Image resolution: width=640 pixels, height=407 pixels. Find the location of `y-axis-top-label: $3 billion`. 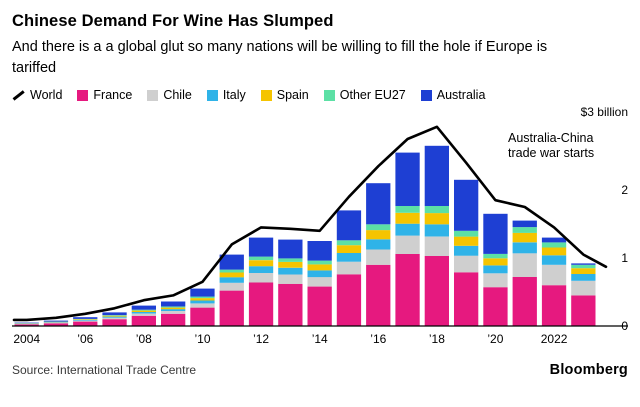

y-axis-top-label: $3 billion is located at coordinates (604, 112).